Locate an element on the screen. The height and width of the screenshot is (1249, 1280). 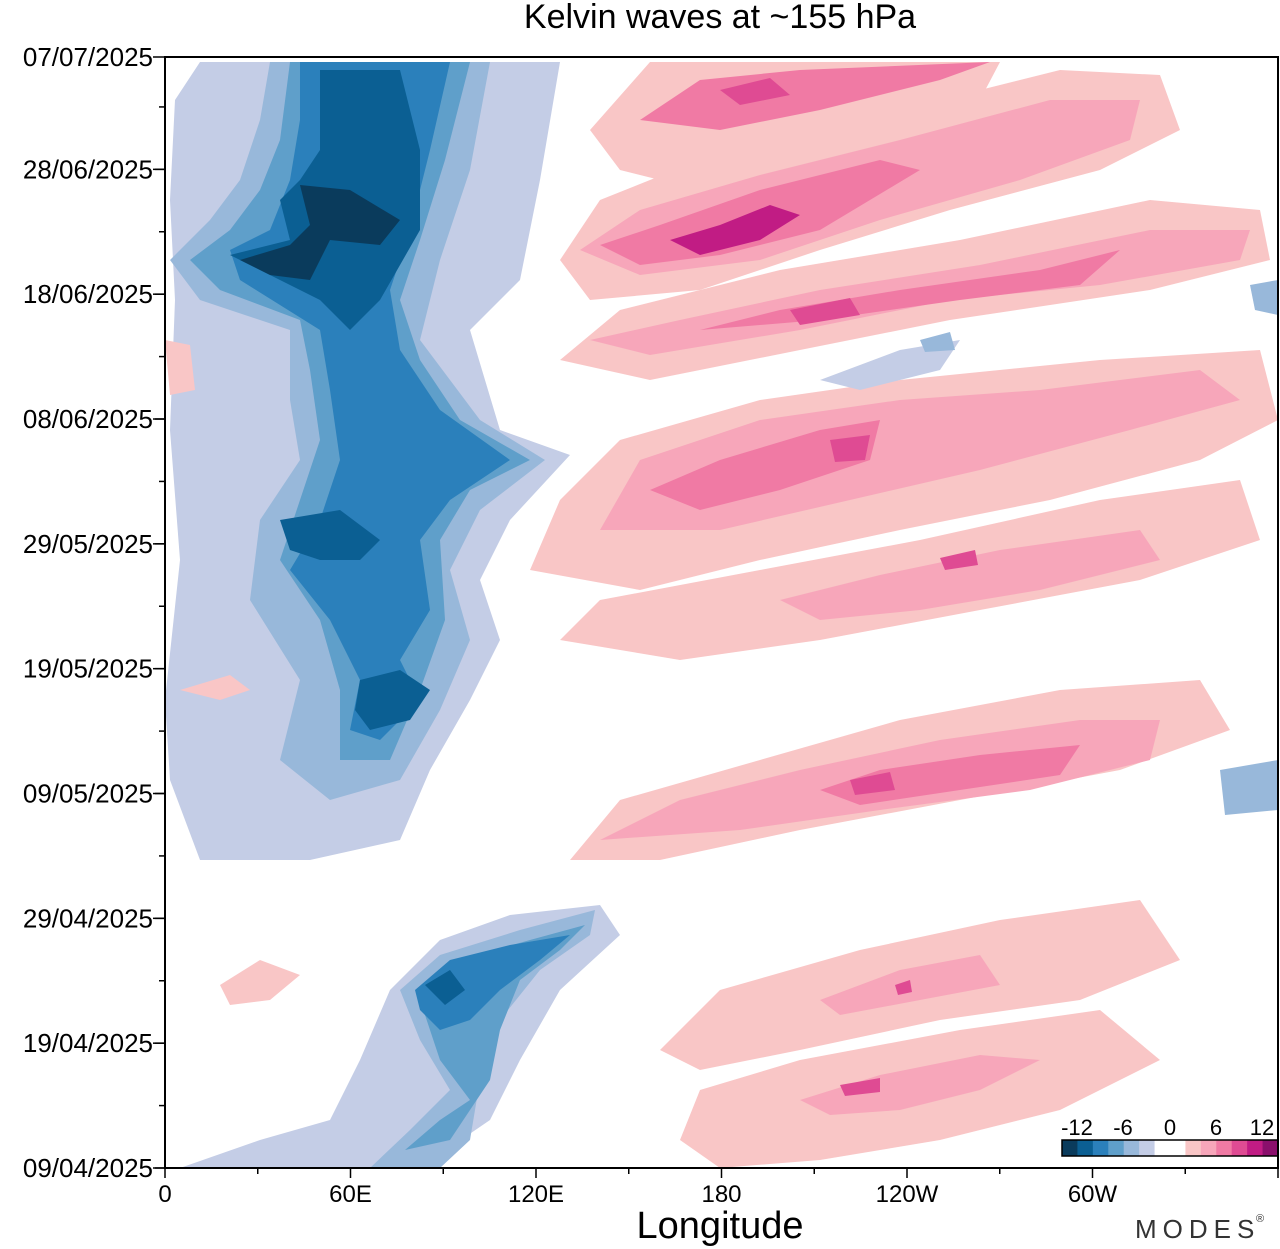
x-tick-label: 120E is located at coordinates (536, 1194).